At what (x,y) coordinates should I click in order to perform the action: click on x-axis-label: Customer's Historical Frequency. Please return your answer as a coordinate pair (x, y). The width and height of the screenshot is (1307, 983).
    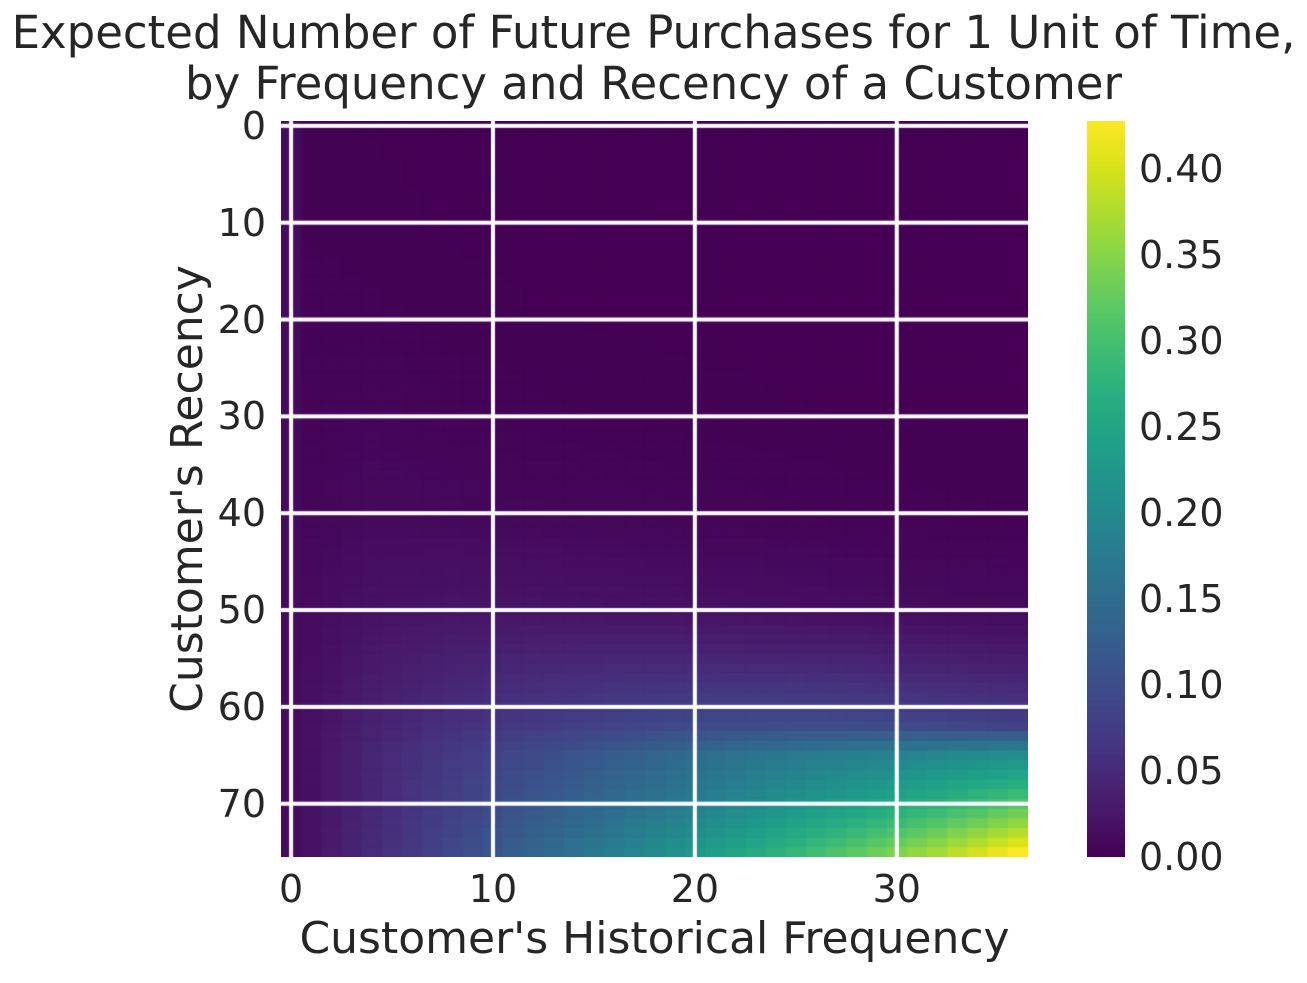
    Looking at the image, I should click on (654, 938).